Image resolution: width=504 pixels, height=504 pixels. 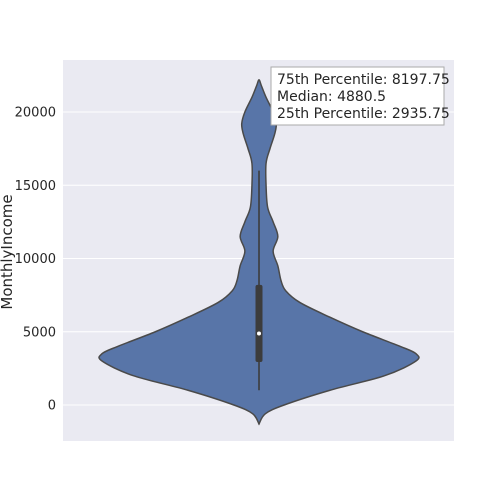 I want to click on y-tick-label: 5000, so click(x=39, y=332).